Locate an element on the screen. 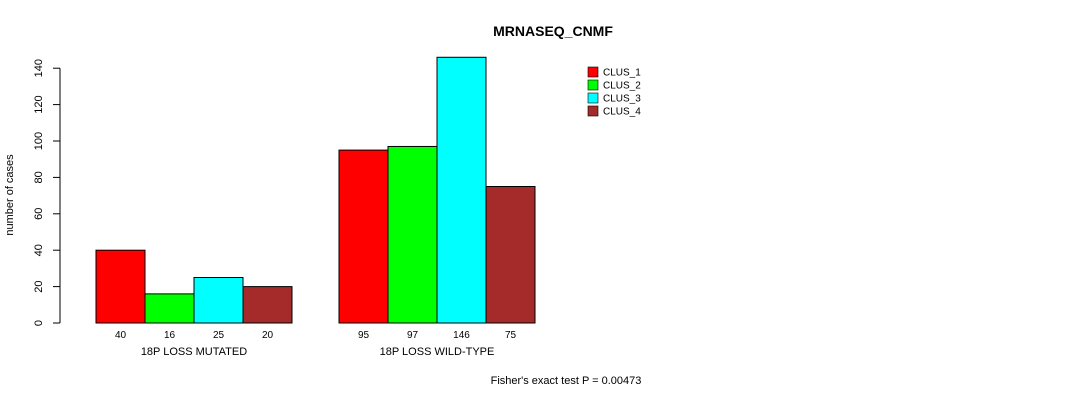  y-axis-tick-label: 80 is located at coordinates (39, 177).